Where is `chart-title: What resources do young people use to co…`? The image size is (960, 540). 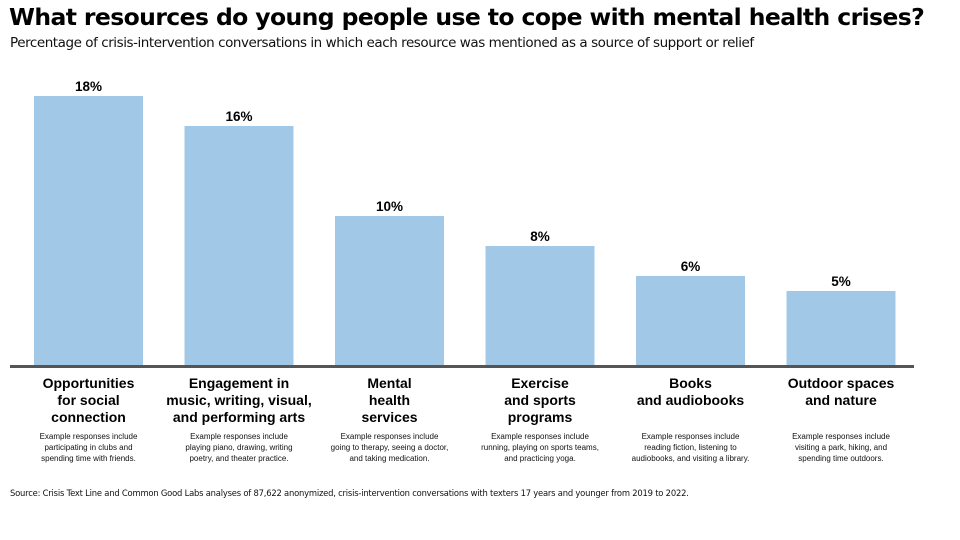
chart-title: What resources do young people use to co… is located at coordinates (467, 17).